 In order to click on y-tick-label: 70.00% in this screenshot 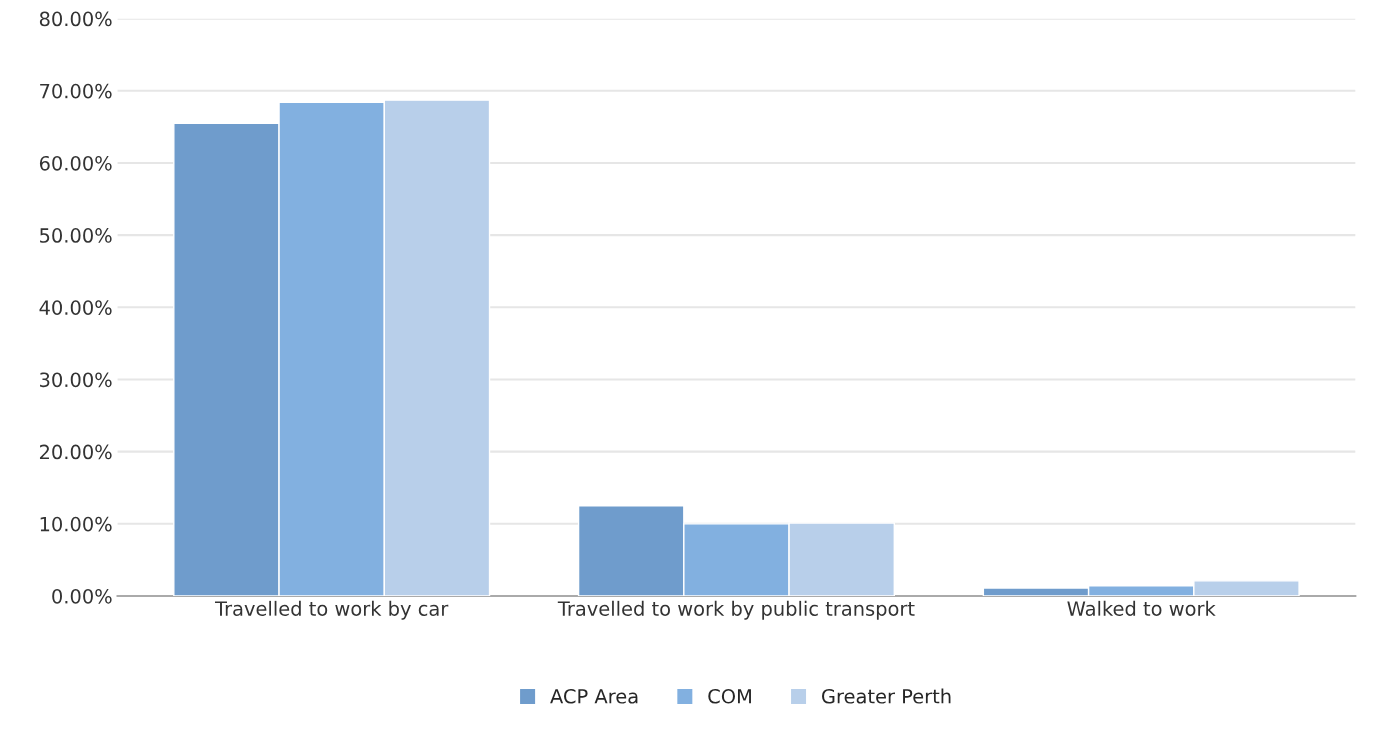, I will do `click(76, 91)`.